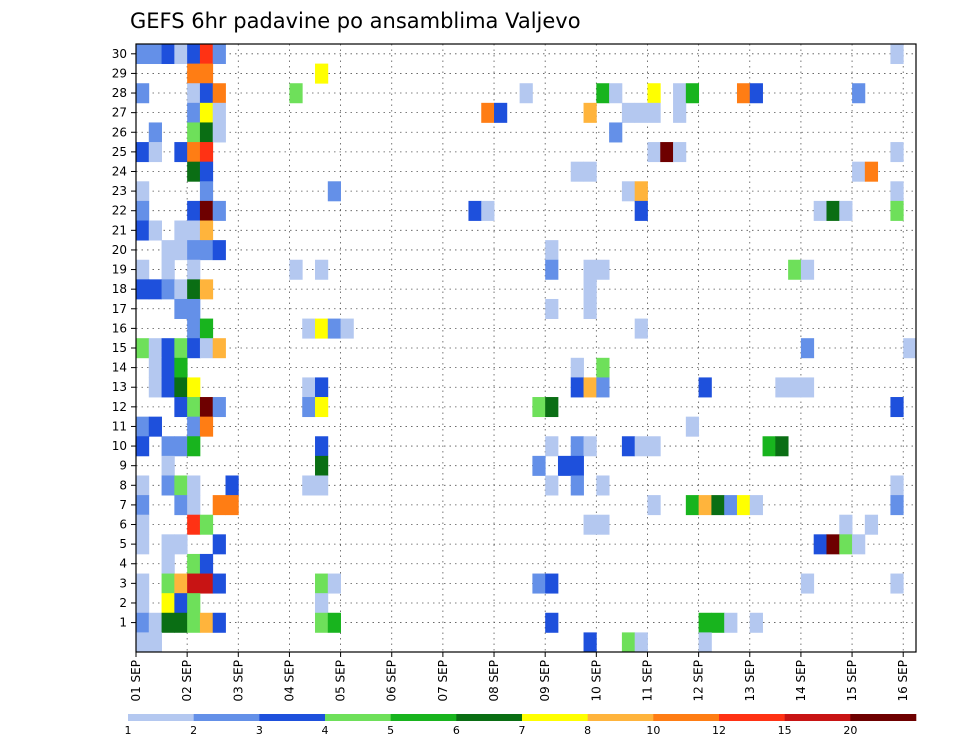 This screenshot has width=960, height=742. What do you see at coordinates (238, 681) in the screenshot?
I see `x-tick-label: 03 SEP` at bounding box center [238, 681].